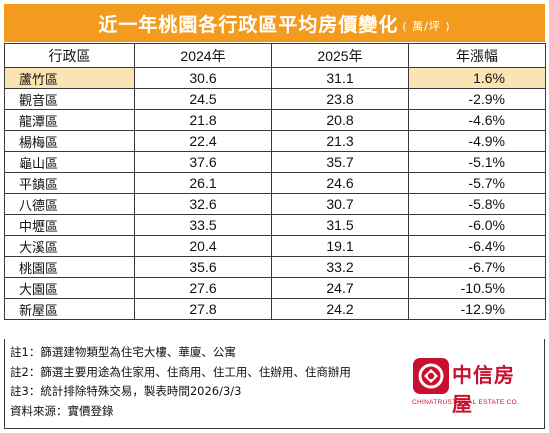 Image resolution: width=549 pixels, height=433 pixels. What do you see at coordinates (477, 225) in the screenshot?
I see `change-cell: -6.0%` at bounding box center [477, 225].